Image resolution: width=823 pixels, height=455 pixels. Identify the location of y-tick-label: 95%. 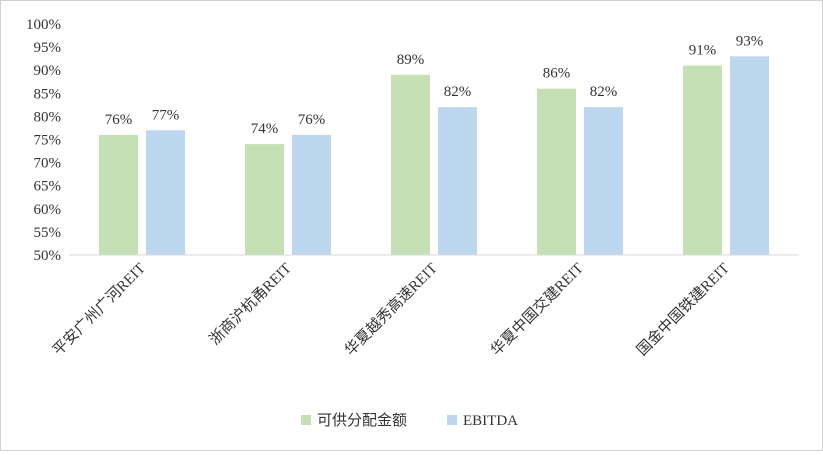
(48, 48).